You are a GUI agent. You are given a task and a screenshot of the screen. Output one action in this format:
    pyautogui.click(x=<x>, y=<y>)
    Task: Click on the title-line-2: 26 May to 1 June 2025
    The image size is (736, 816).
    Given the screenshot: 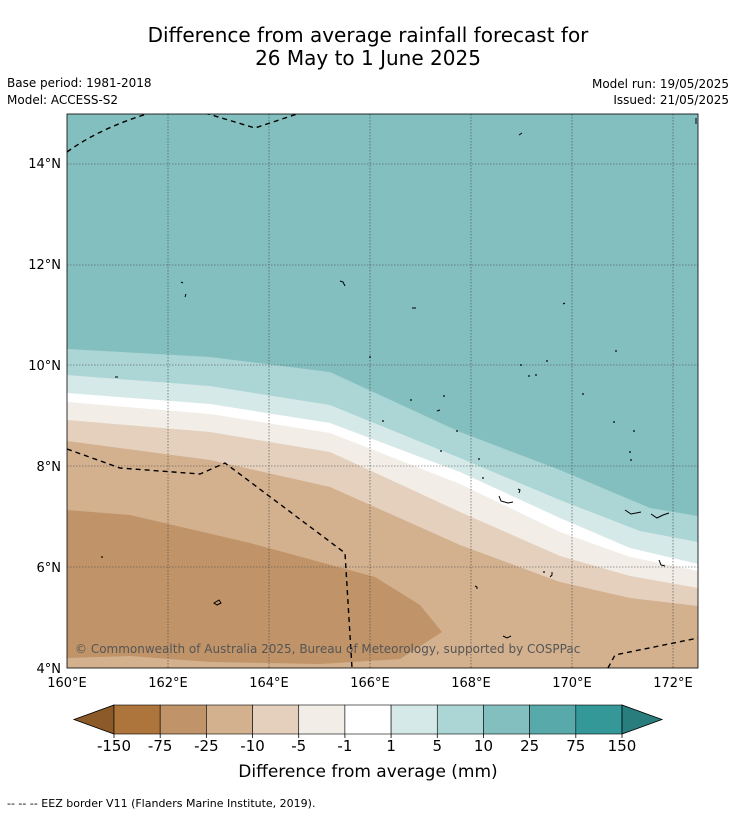 What is the action you would take?
    pyautogui.click(x=368, y=58)
    